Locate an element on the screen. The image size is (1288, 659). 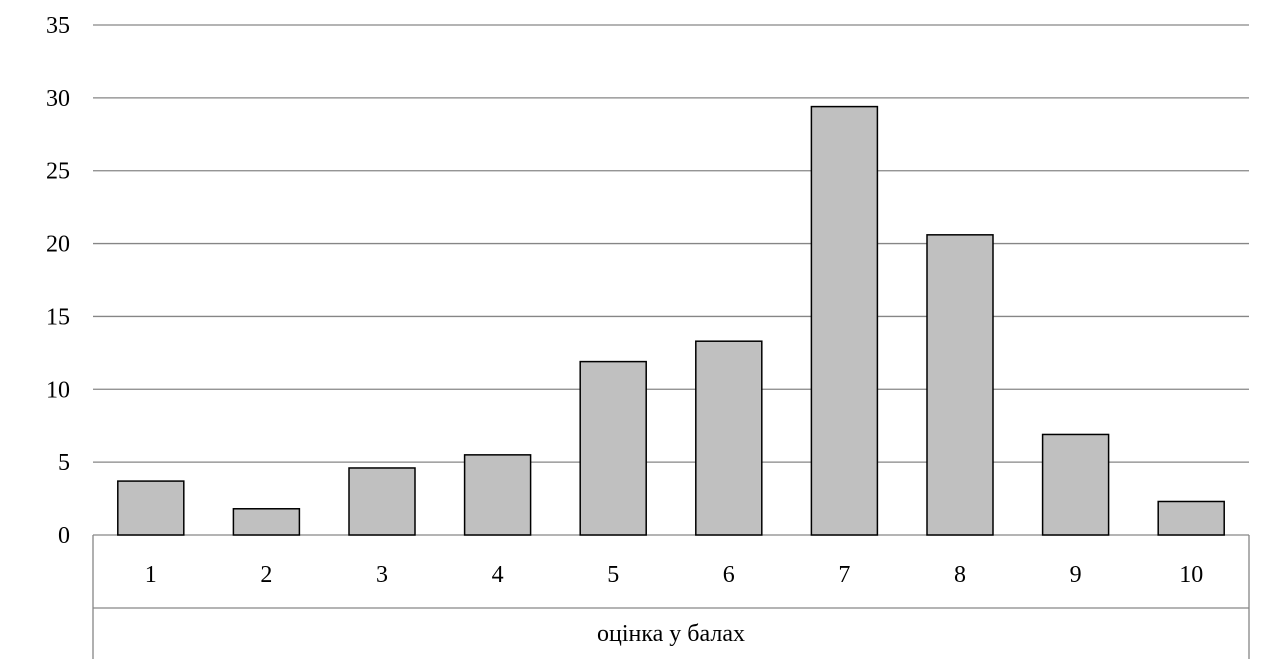
x-axis-title: оцінка у балах is located at coordinates (671, 634).